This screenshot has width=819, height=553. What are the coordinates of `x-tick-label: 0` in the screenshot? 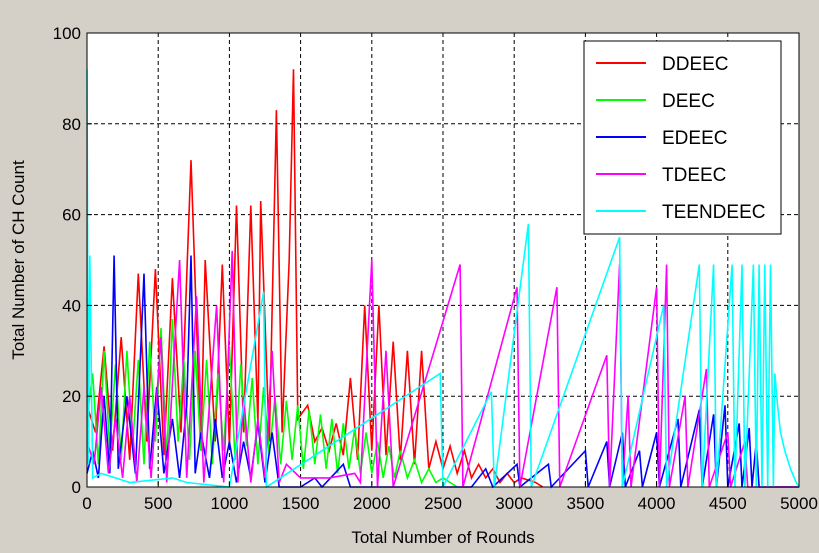 It's located at (86, 503).